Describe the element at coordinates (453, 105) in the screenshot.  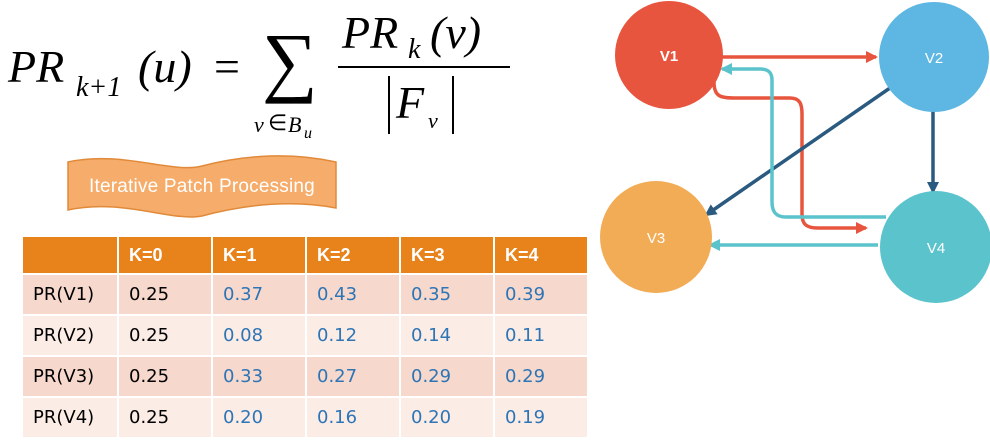
I see `abs-bar-right` at that location.